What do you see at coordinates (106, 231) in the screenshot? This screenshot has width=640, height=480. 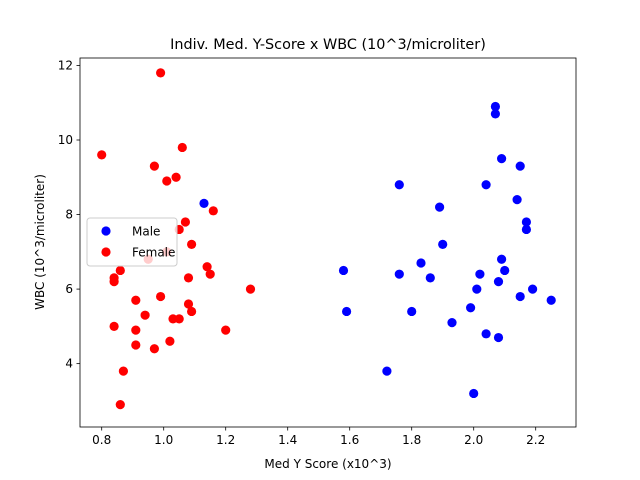 I see `legend-marker-male` at bounding box center [106, 231].